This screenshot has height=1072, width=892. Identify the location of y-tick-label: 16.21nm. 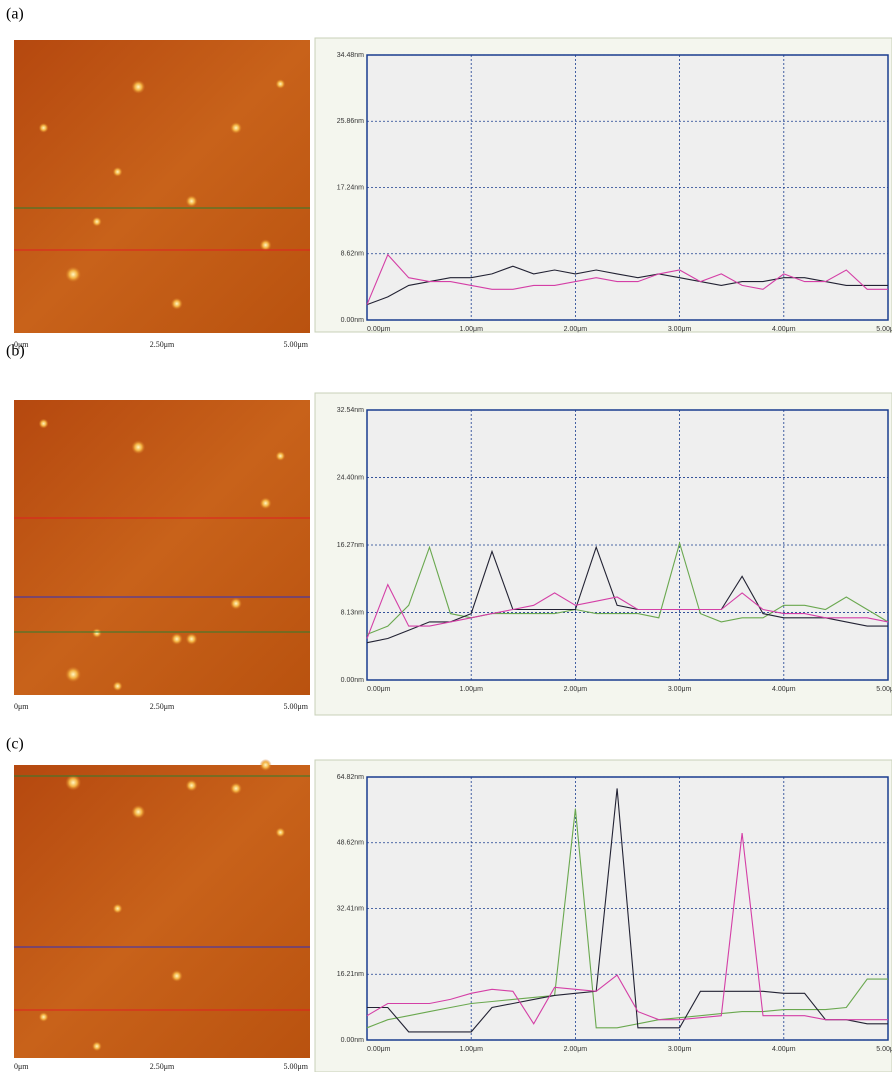
(350, 974).